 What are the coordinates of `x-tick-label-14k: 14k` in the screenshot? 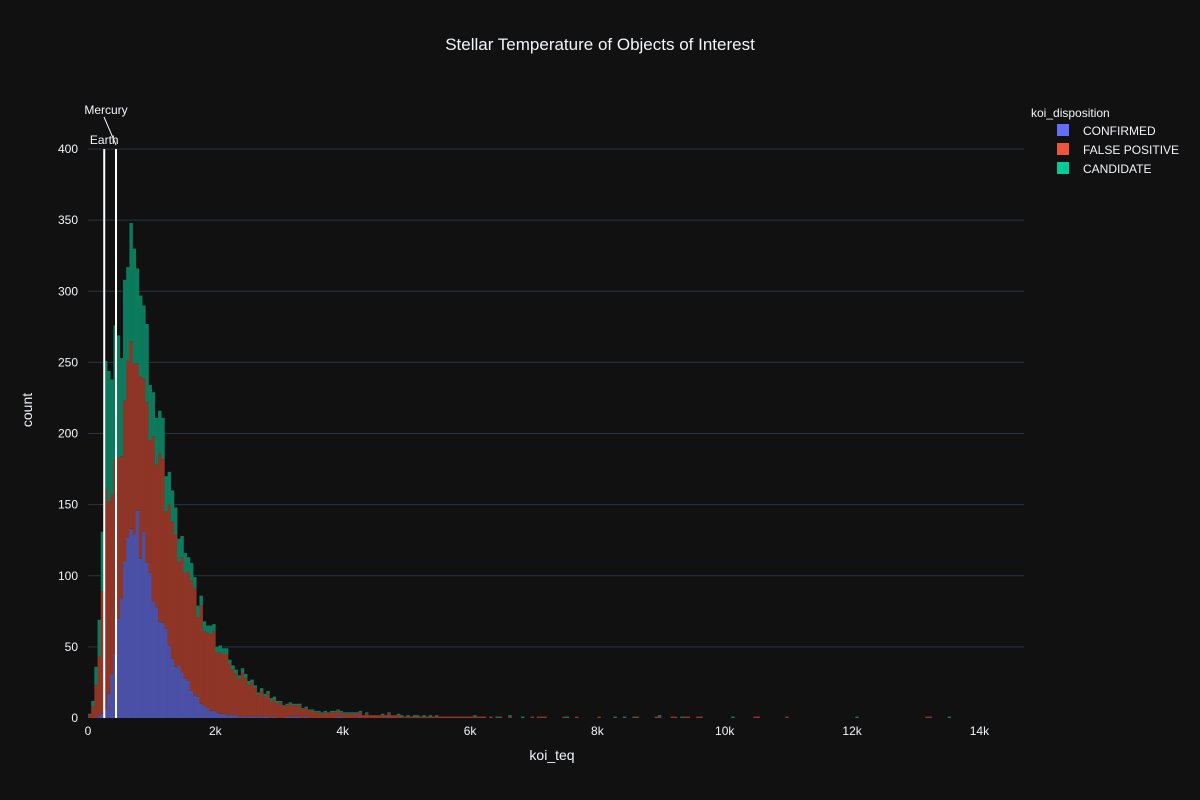 It's located at (980, 731).